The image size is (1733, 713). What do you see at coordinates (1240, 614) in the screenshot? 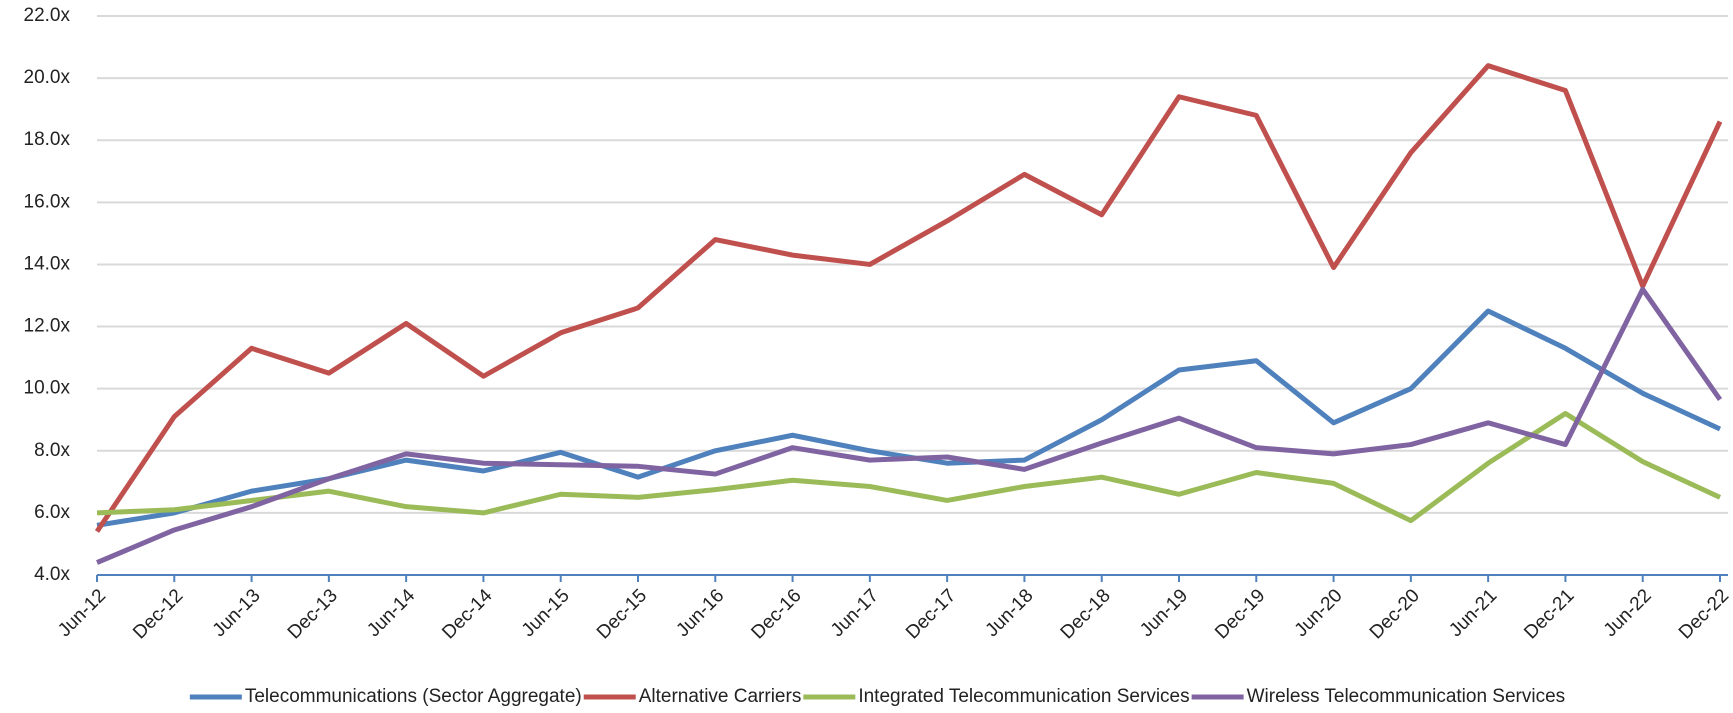
I see `x-tick-label: Dec-19` at bounding box center [1240, 614].